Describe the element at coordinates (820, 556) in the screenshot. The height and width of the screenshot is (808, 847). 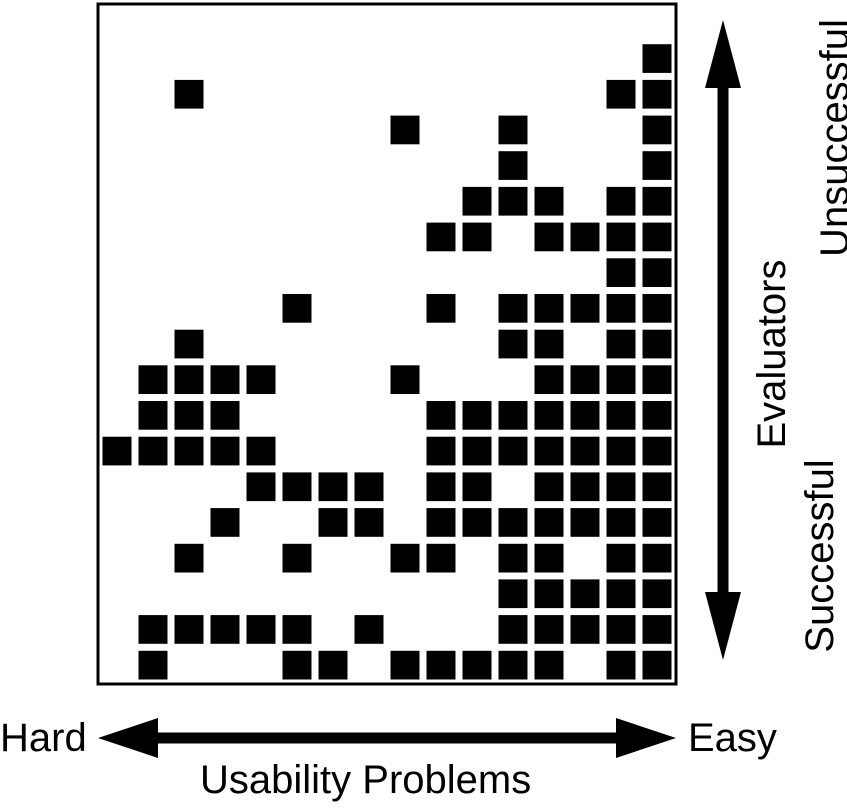
I see `y-axis-successful-label: Successful` at that location.